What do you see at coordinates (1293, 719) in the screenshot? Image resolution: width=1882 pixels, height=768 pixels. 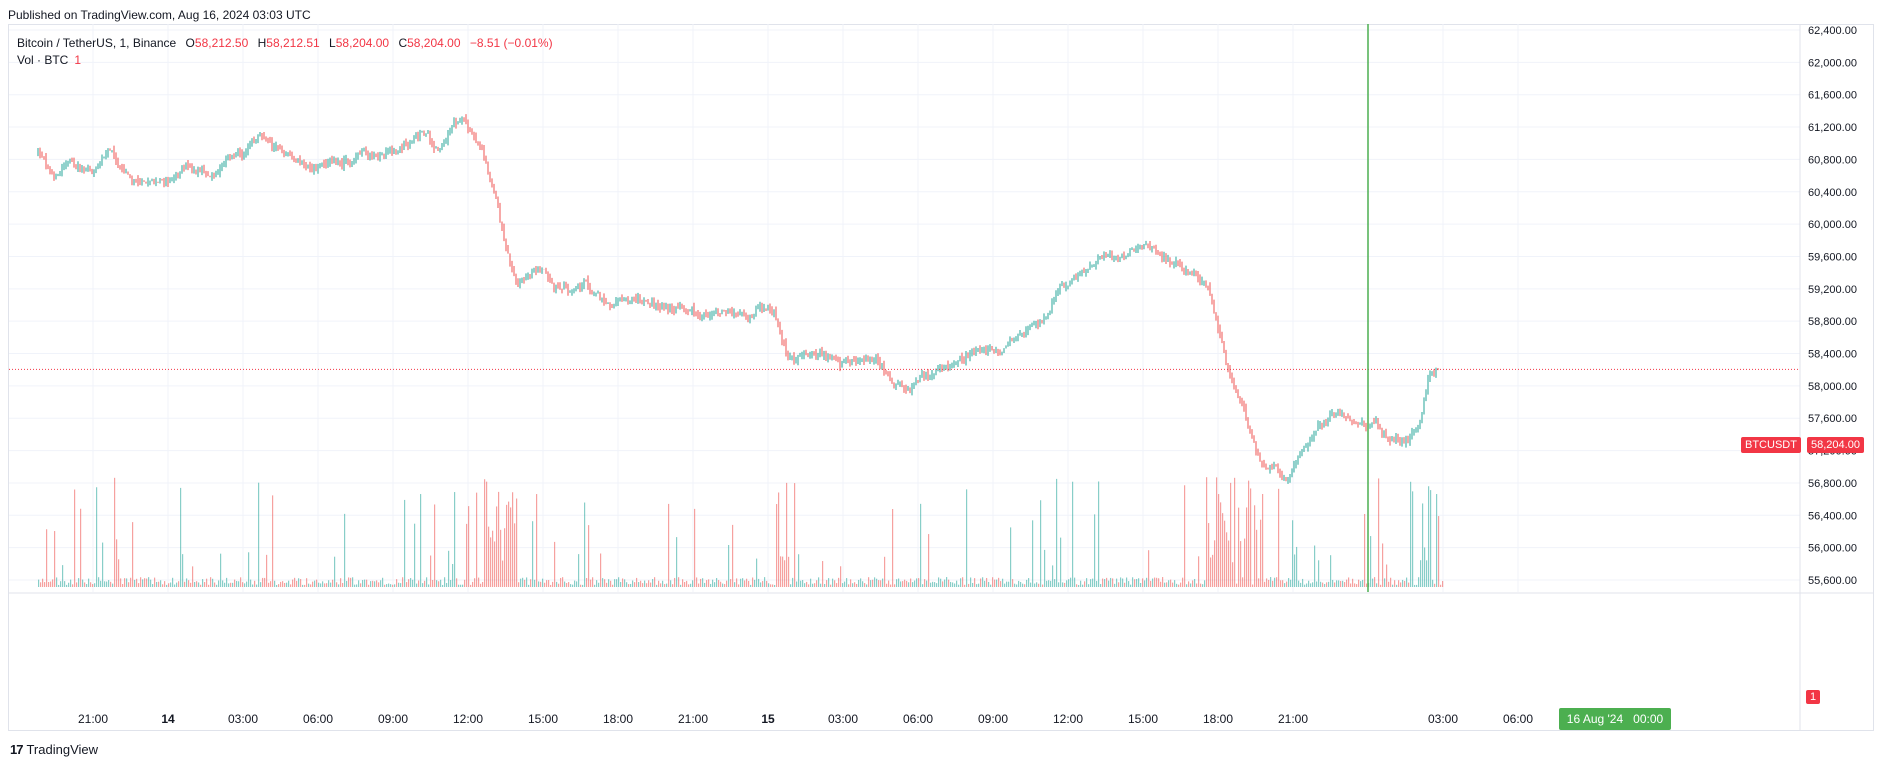 I see `x-tick-label: 21:00` at bounding box center [1293, 719].